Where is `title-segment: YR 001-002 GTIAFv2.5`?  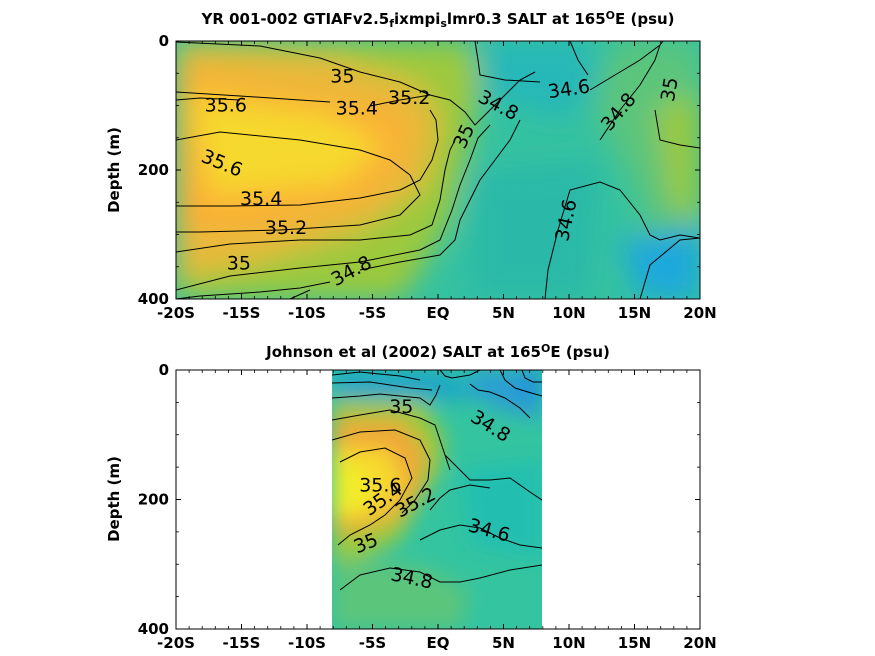
title-segment: YR 001-002 GTIAFv2.5 is located at coordinates (294, 19).